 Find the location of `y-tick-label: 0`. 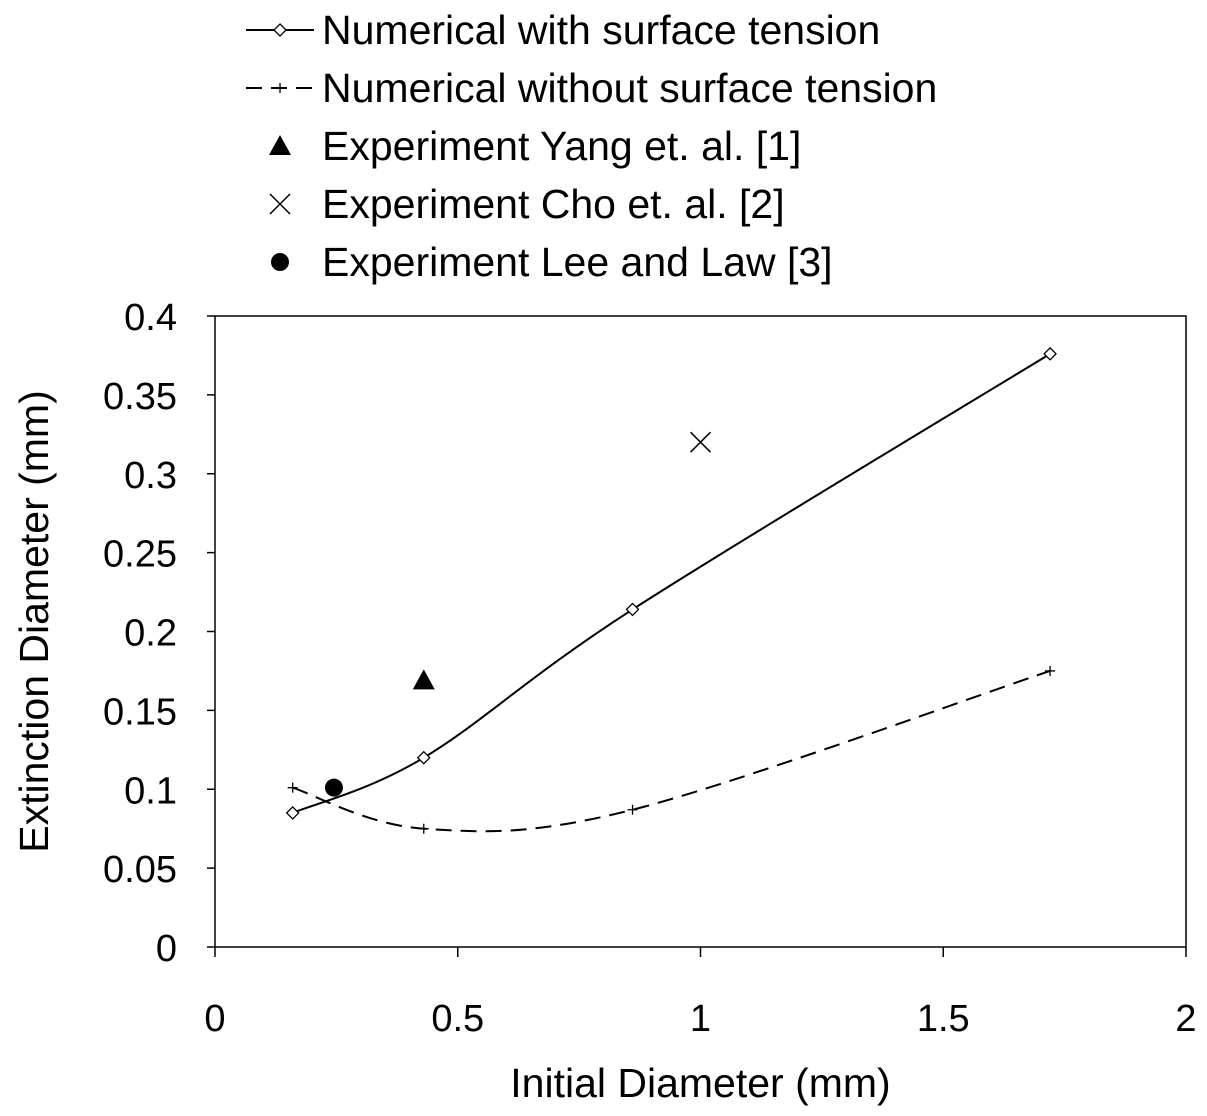

y-tick-label: 0 is located at coordinates (166, 949).